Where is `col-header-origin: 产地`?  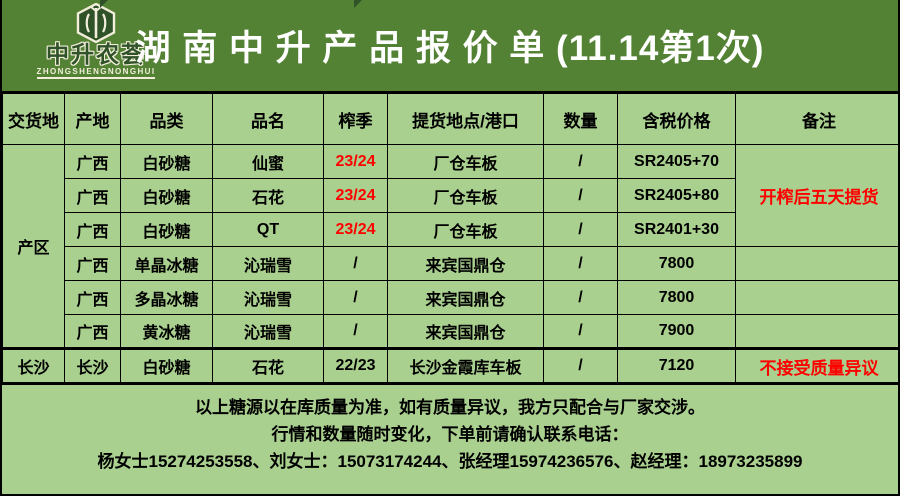
col-header-origin: 产地 is located at coordinates (92, 119).